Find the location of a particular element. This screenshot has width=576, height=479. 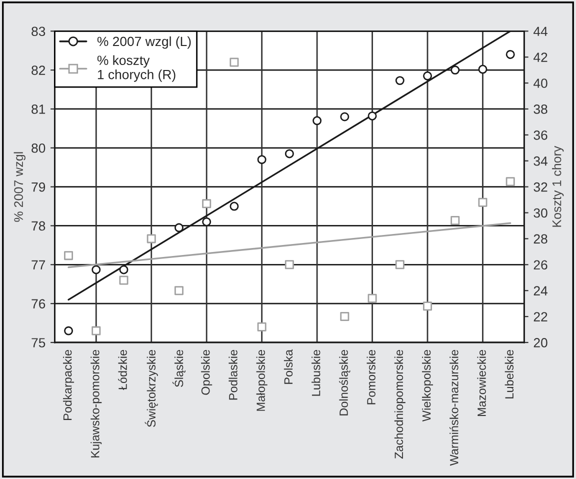

y2-tick-label: 36 is located at coordinates (541, 135).